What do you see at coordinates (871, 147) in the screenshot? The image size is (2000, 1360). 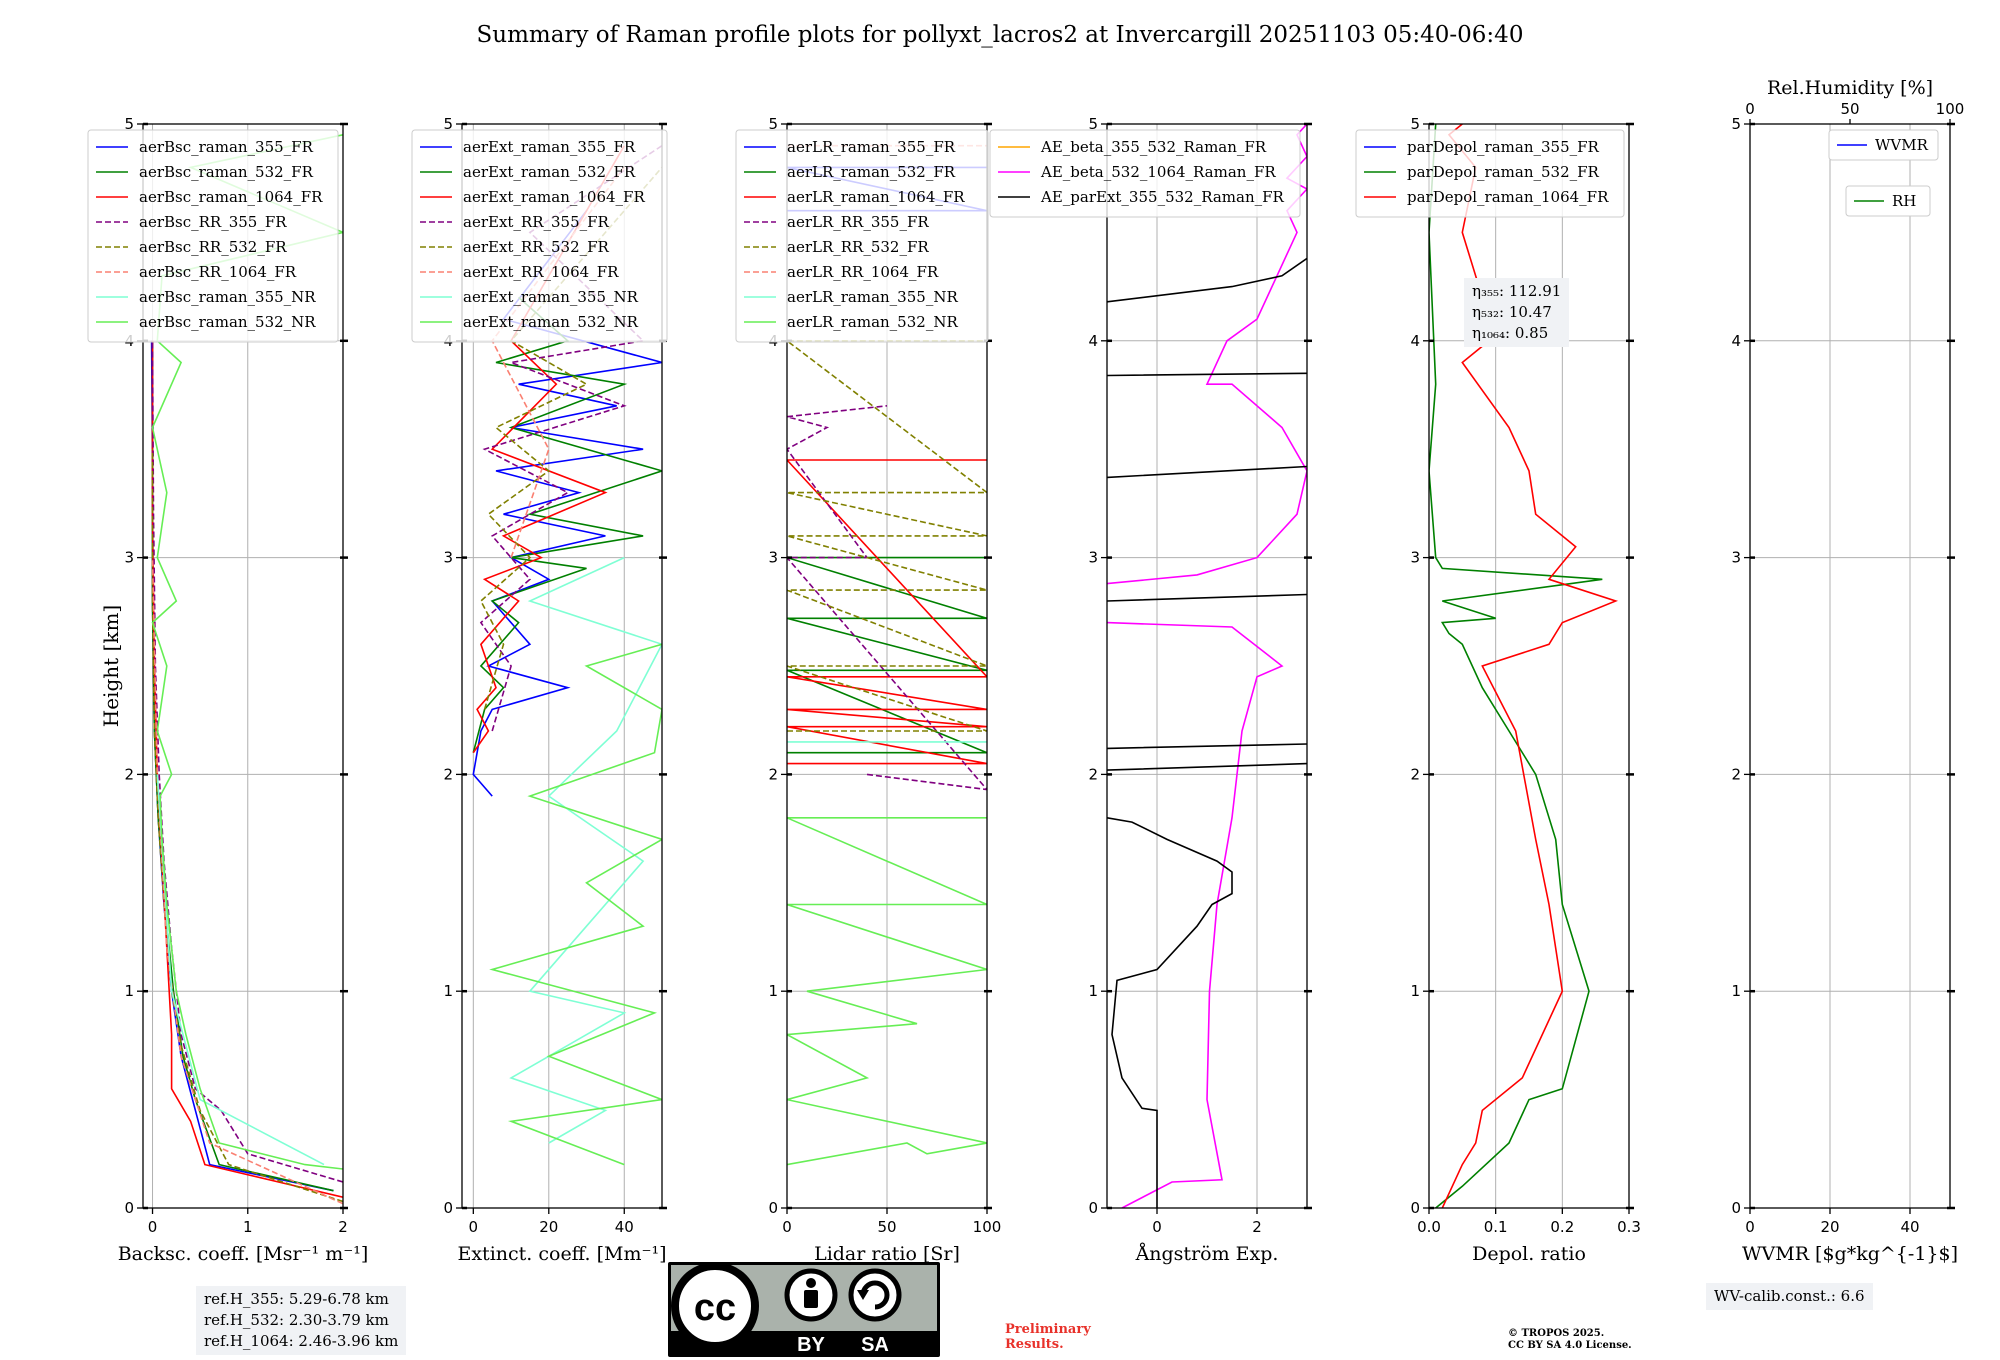 I see `legend-entry: aerLR_raman_355_FR` at bounding box center [871, 147].